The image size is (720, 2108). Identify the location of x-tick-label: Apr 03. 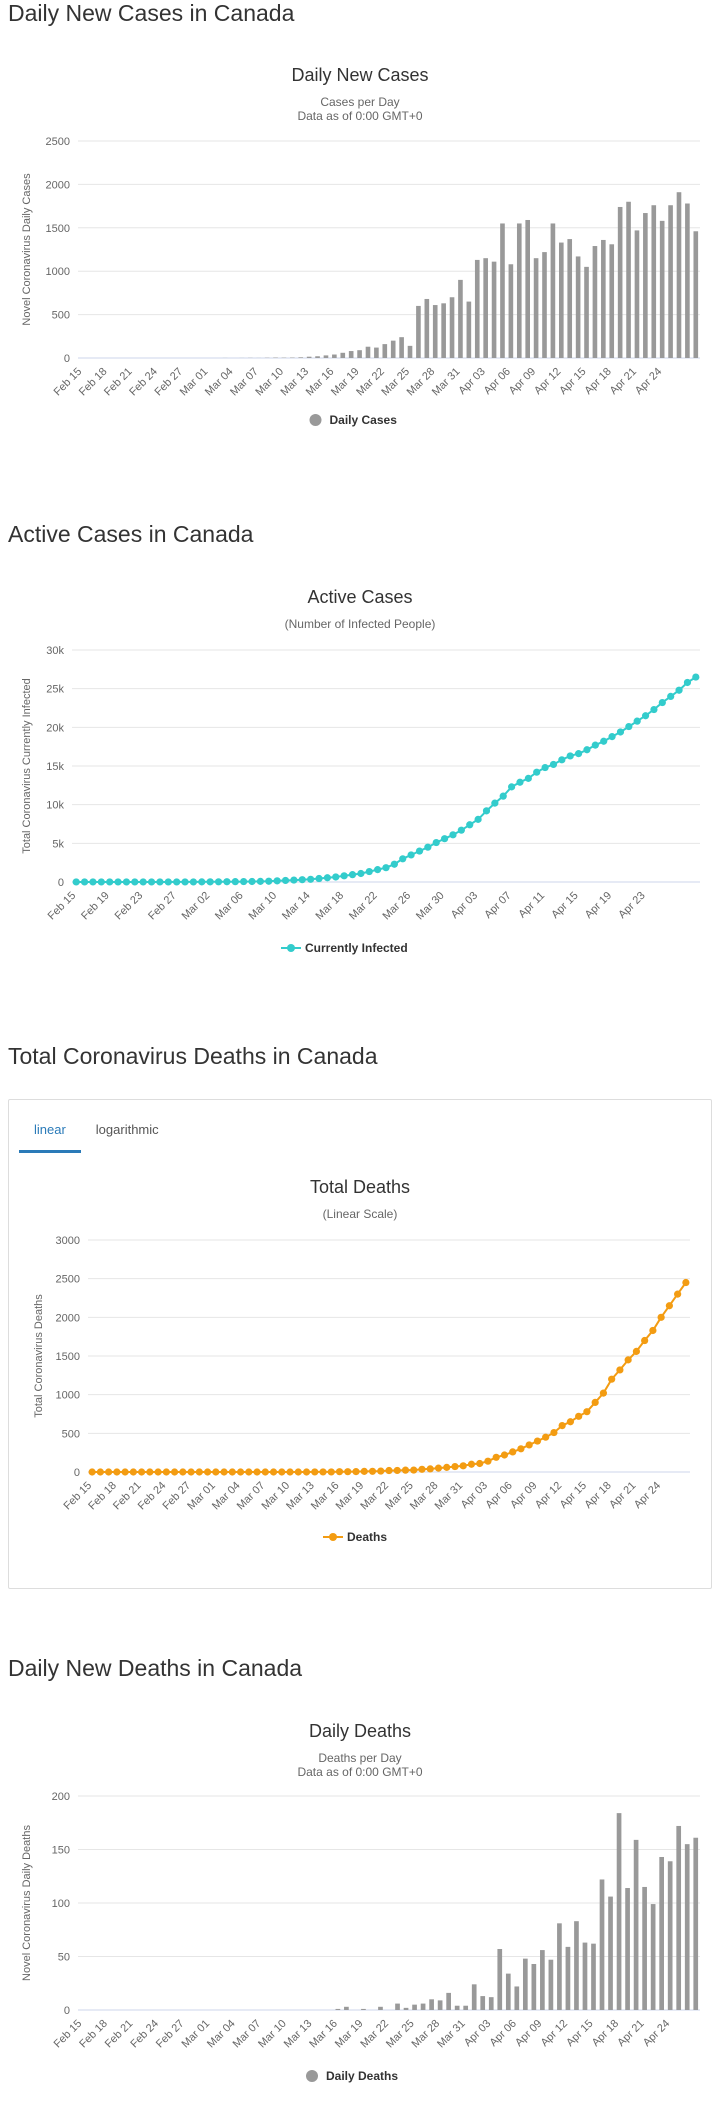
(474, 1495).